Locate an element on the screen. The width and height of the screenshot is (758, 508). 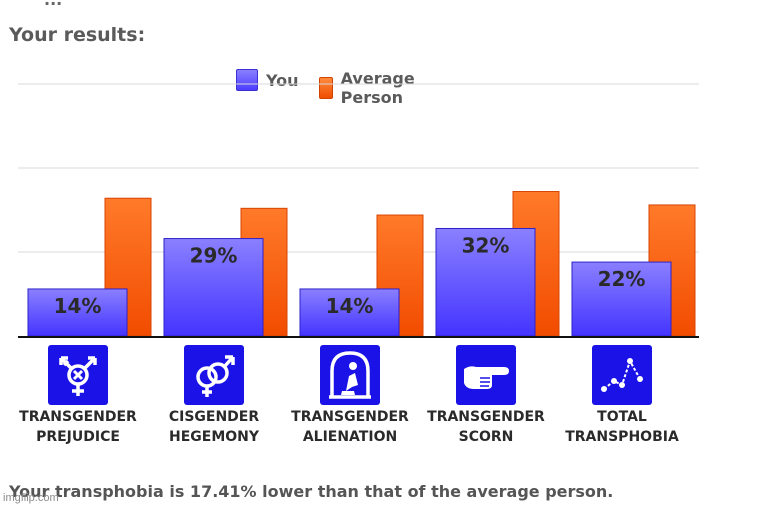
category-label-line: CISGENDER is located at coordinates (214, 417).